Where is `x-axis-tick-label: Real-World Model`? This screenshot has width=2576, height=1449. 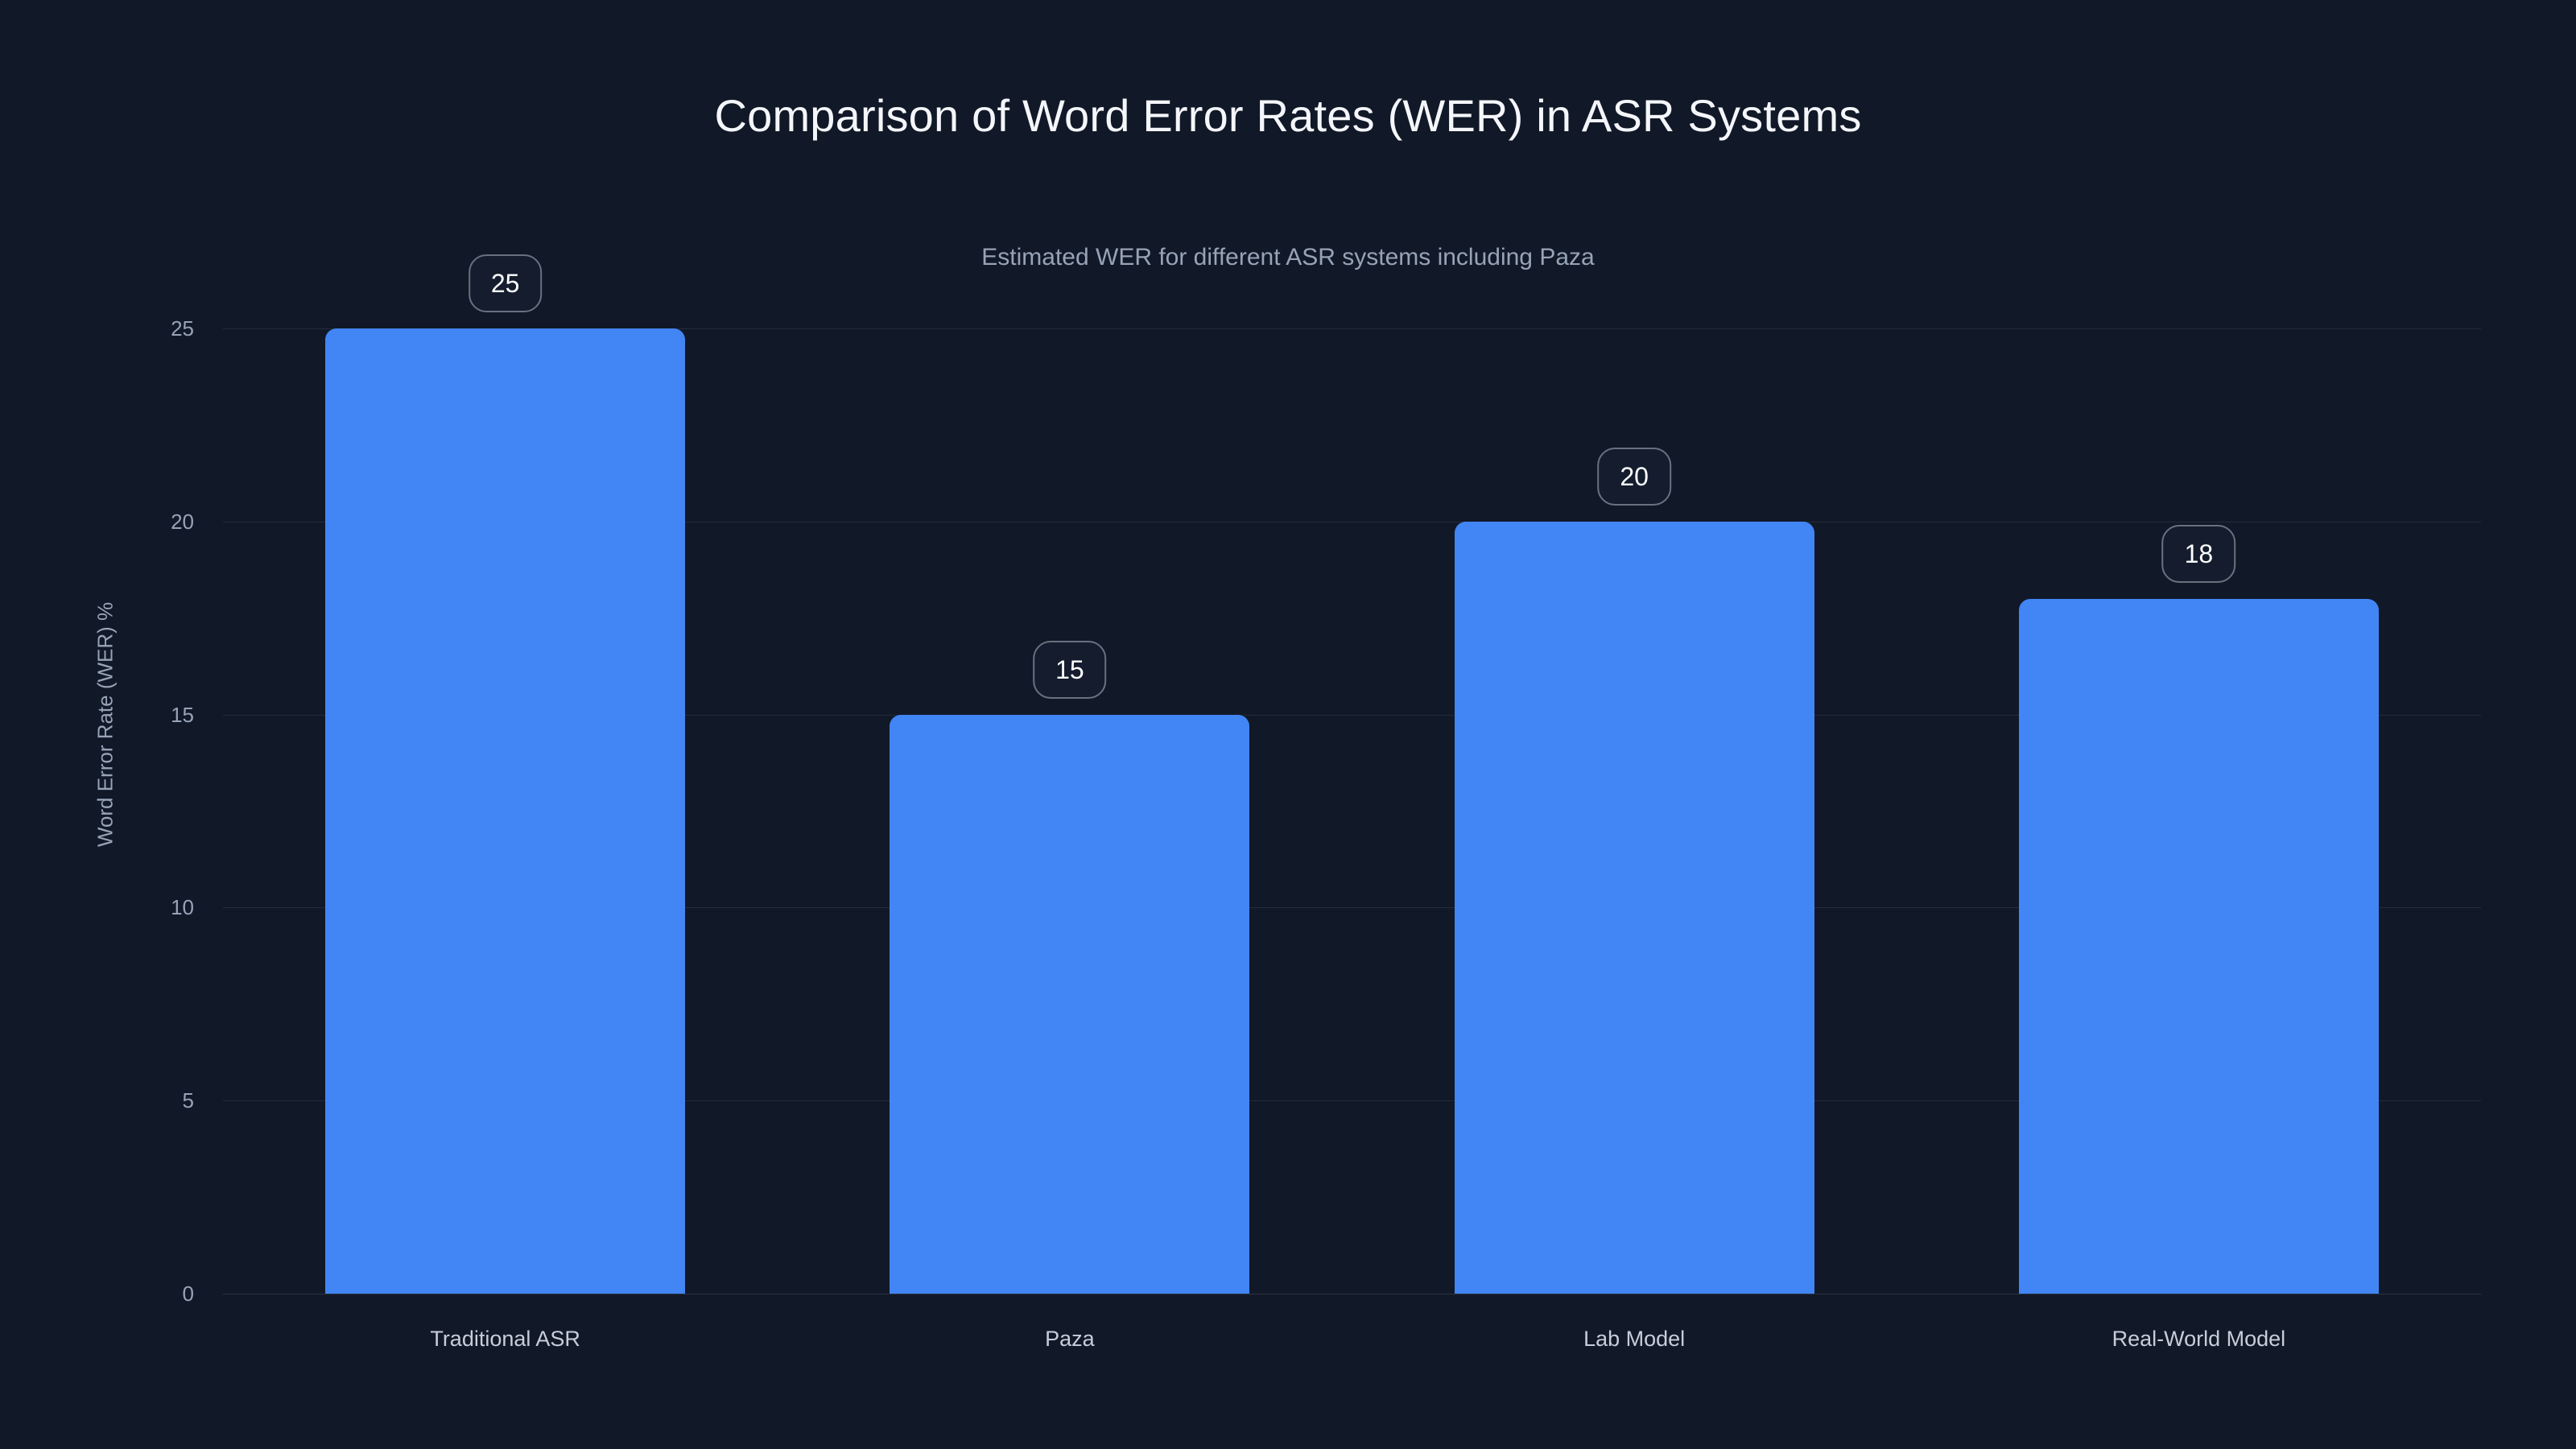 x-axis-tick-label: Real-World Model is located at coordinates (2199, 1339).